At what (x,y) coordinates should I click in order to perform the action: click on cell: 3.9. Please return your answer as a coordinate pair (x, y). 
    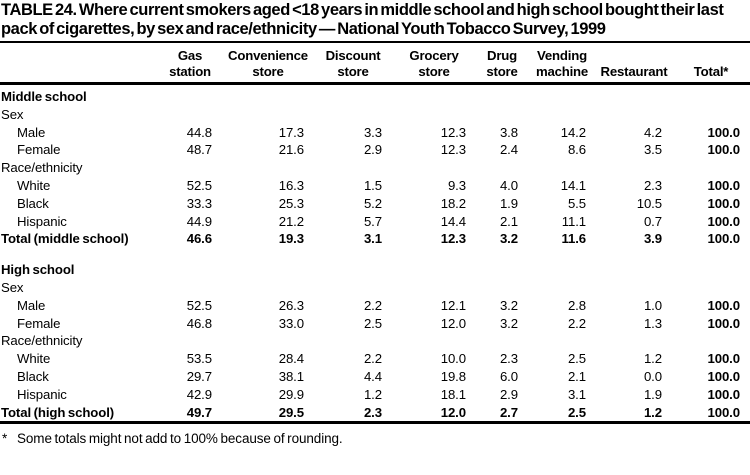
    Looking at the image, I should click on (652, 239).